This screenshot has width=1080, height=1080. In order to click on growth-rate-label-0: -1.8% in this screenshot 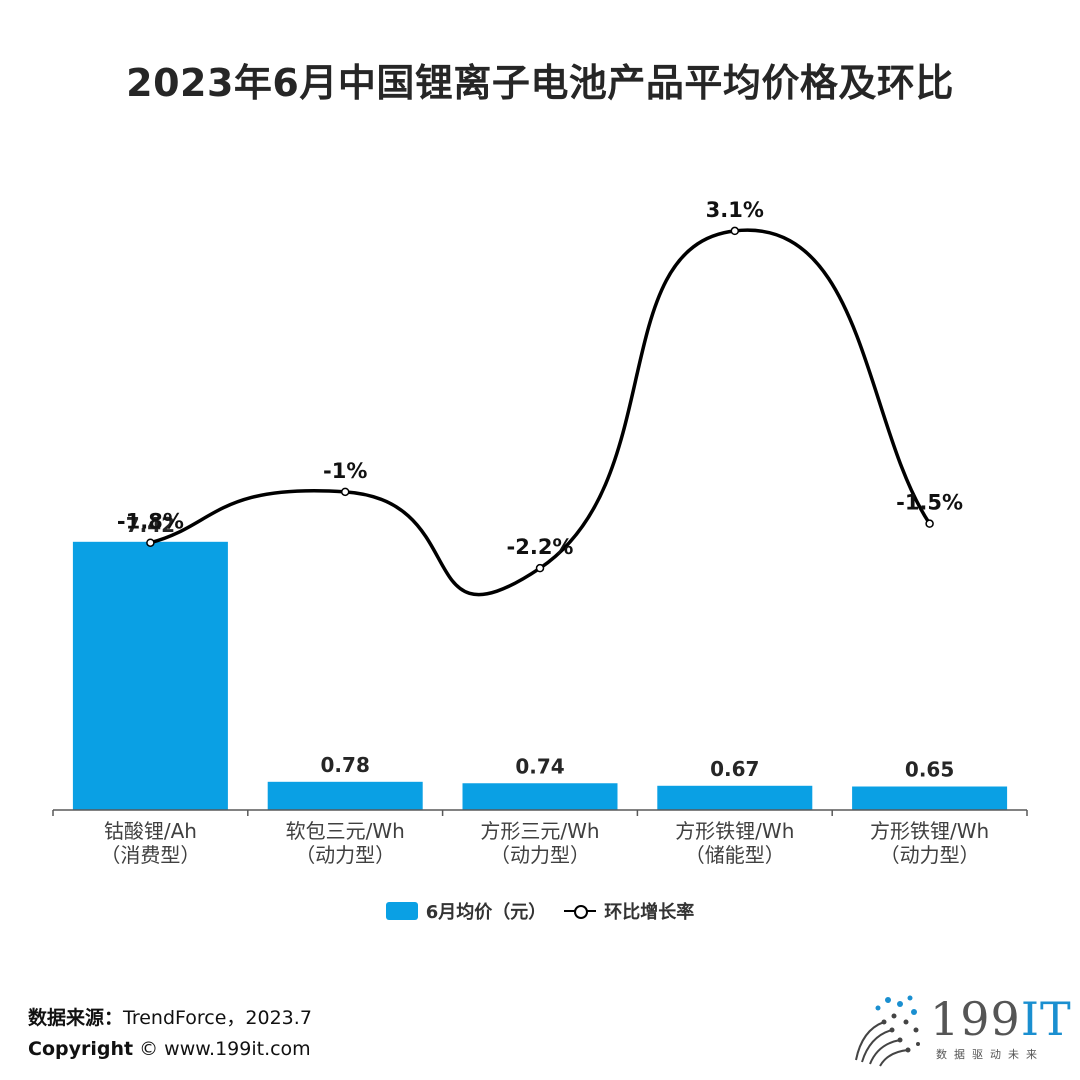, I will do `click(150, 522)`.